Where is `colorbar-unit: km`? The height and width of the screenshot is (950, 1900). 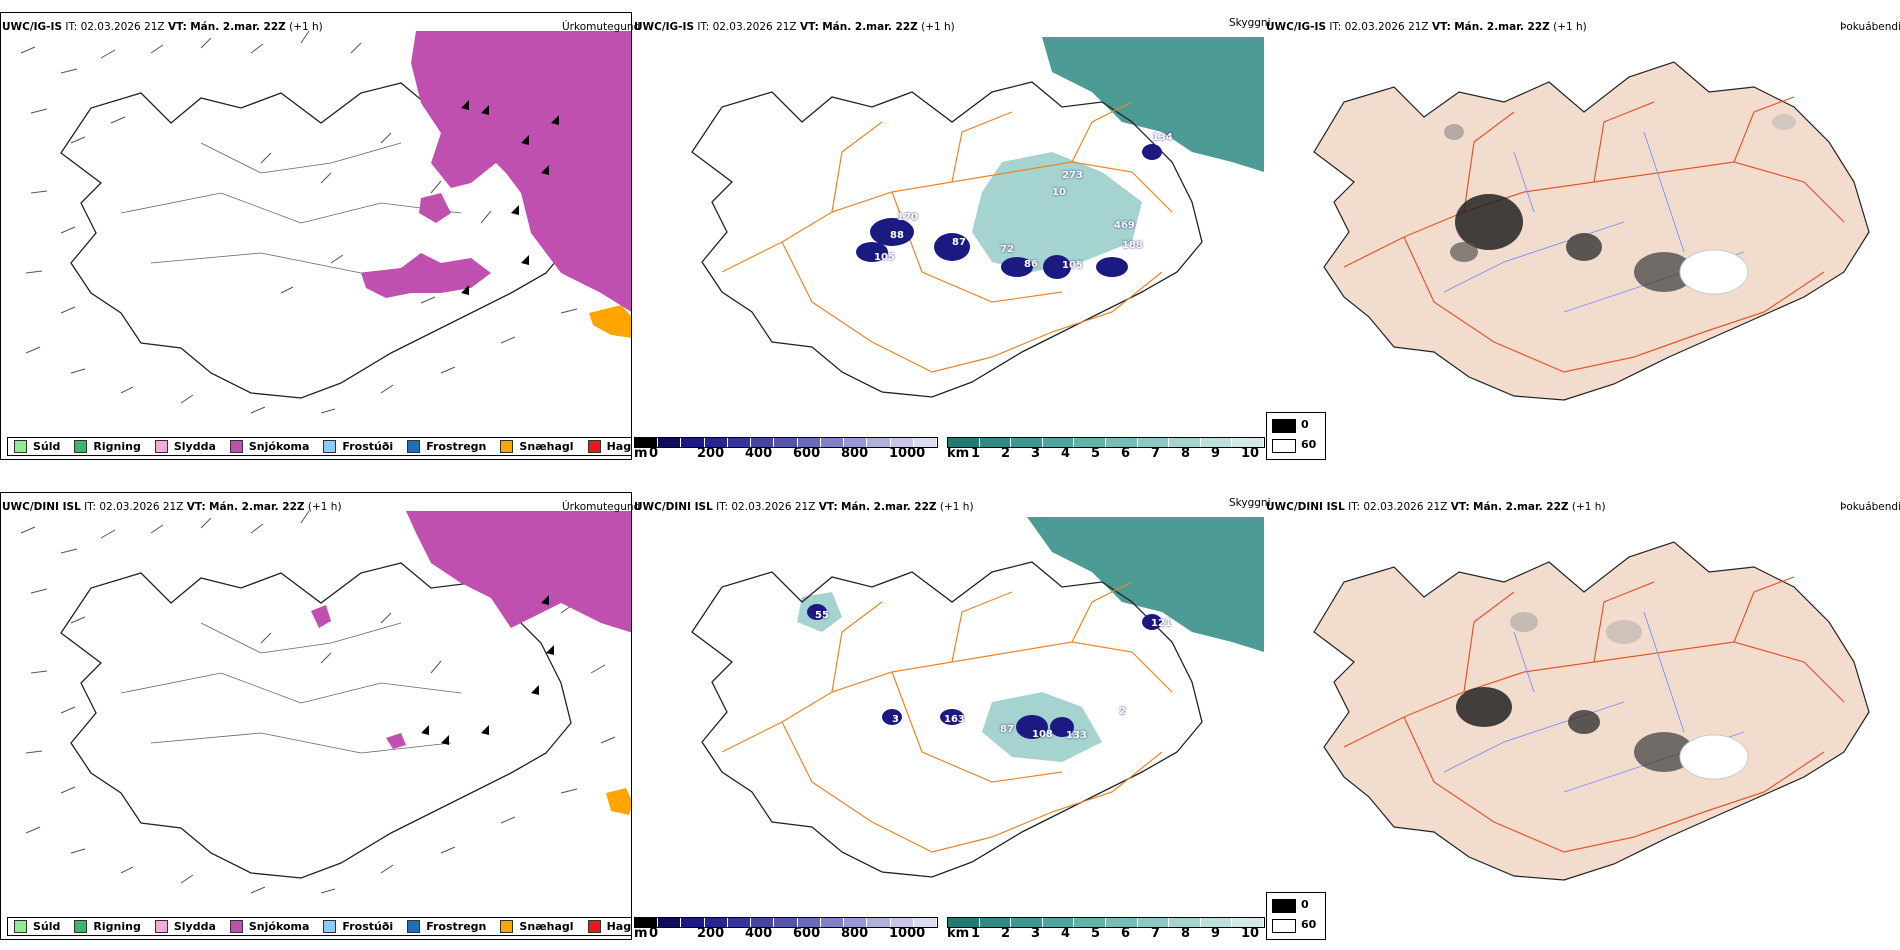
colorbar-unit: km is located at coordinates (958, 453).